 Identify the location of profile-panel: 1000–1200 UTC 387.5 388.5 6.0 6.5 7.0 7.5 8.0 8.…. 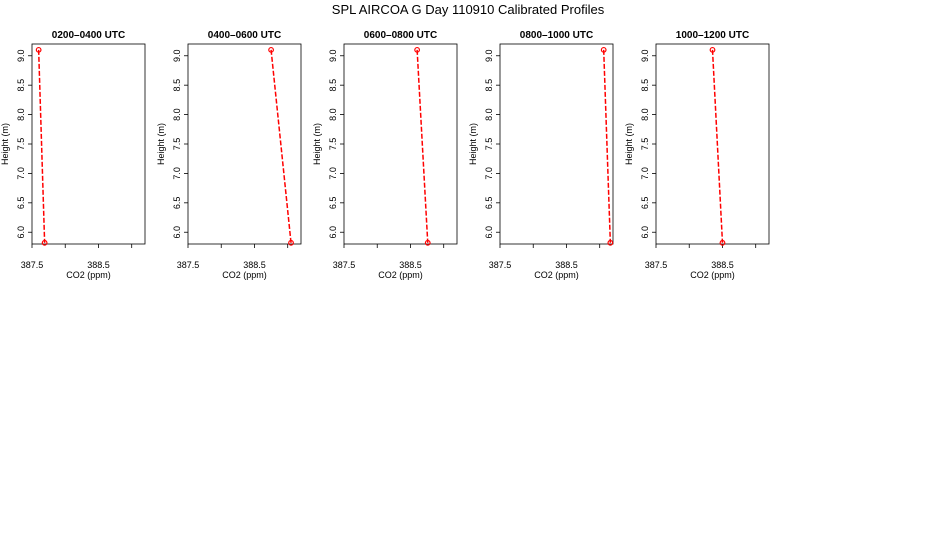
(697, 155).